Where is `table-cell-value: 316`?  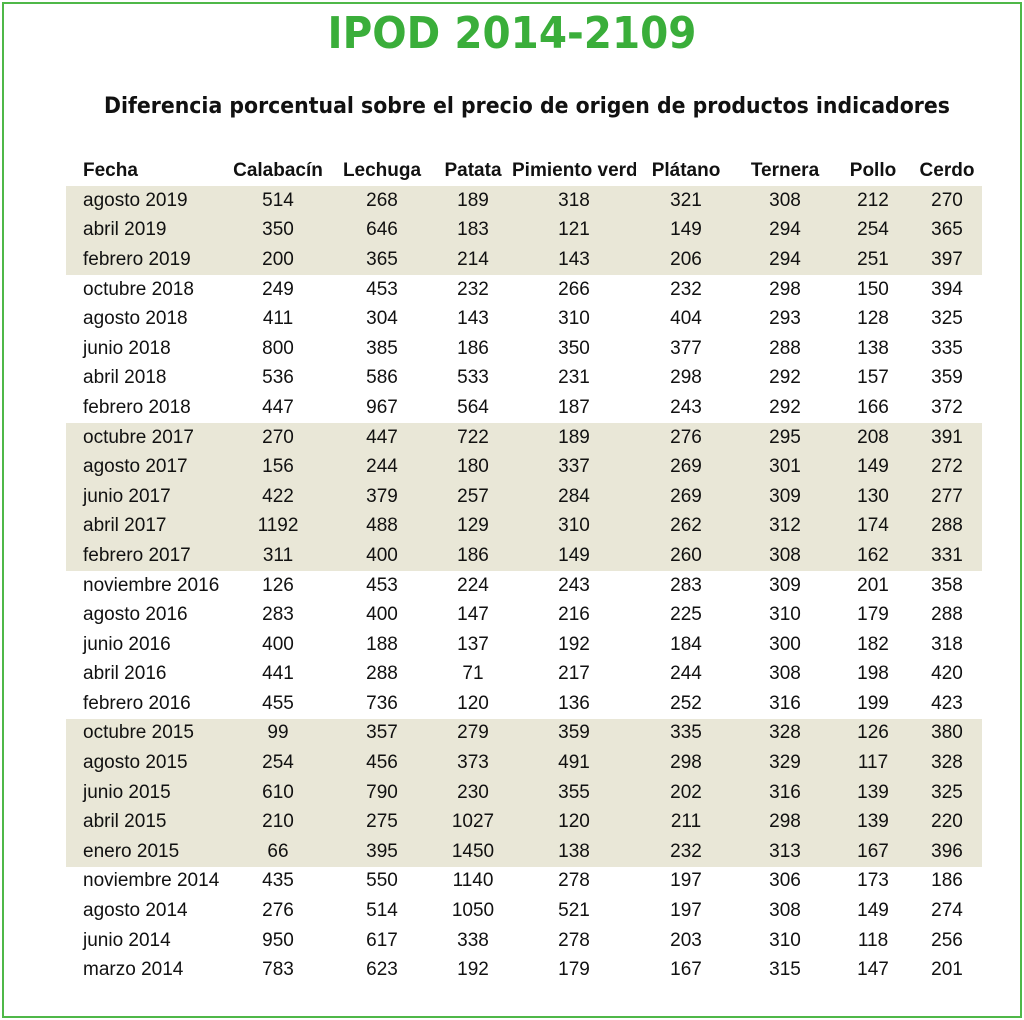
table-cell-value: 316 is located at coordinates (785, 792).